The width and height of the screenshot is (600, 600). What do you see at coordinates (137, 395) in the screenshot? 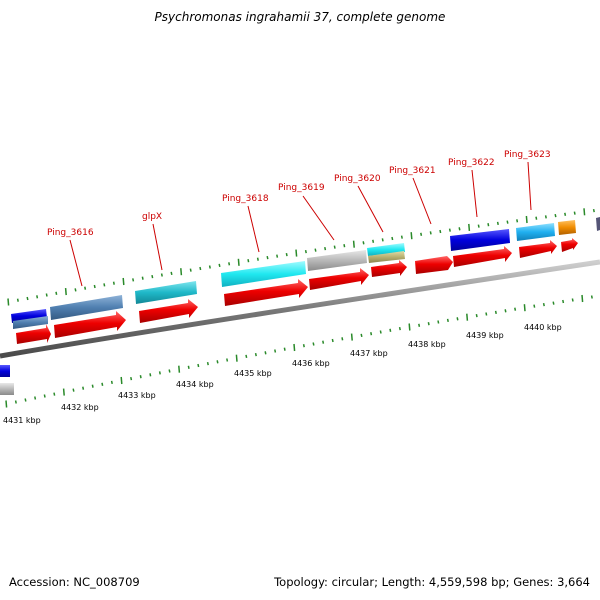
I see `scale-label-4433: 4433 kbp` at bounding box center [137, 395].